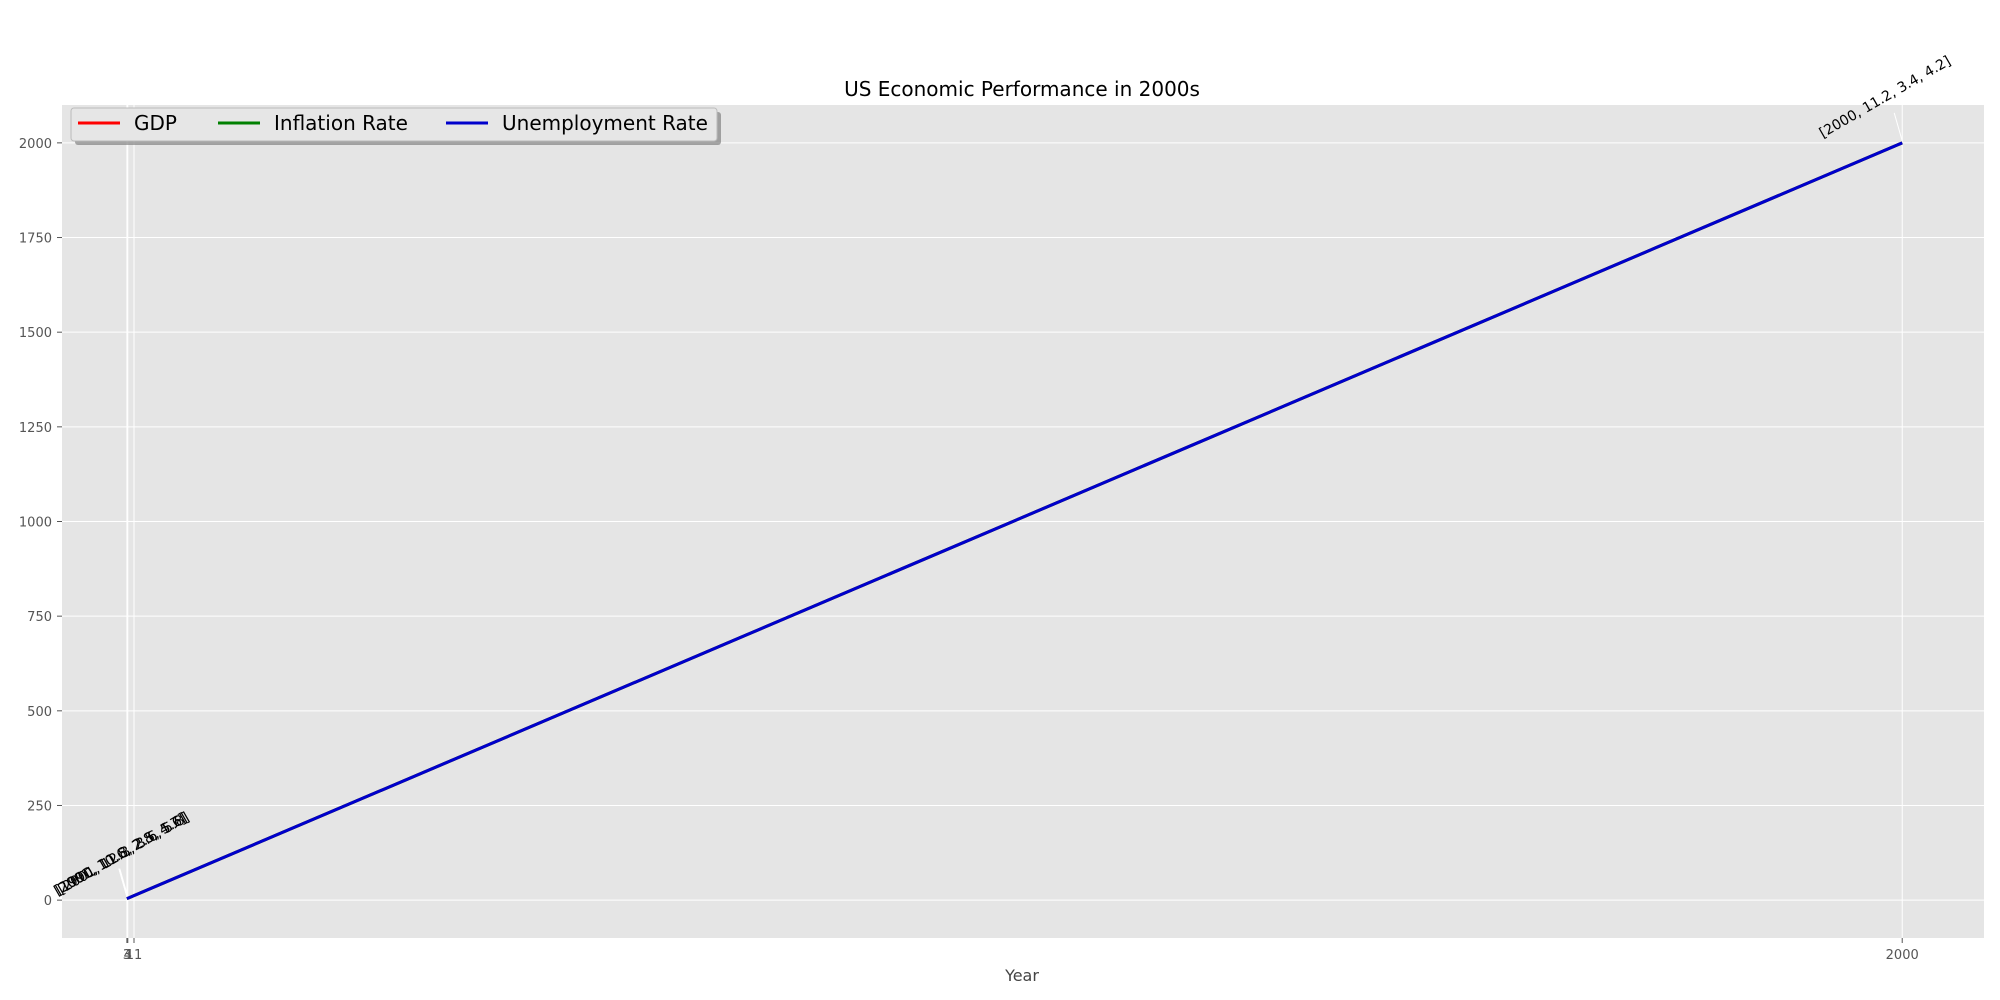  I want to click on y-tick-label: 250, so click(39, 806).